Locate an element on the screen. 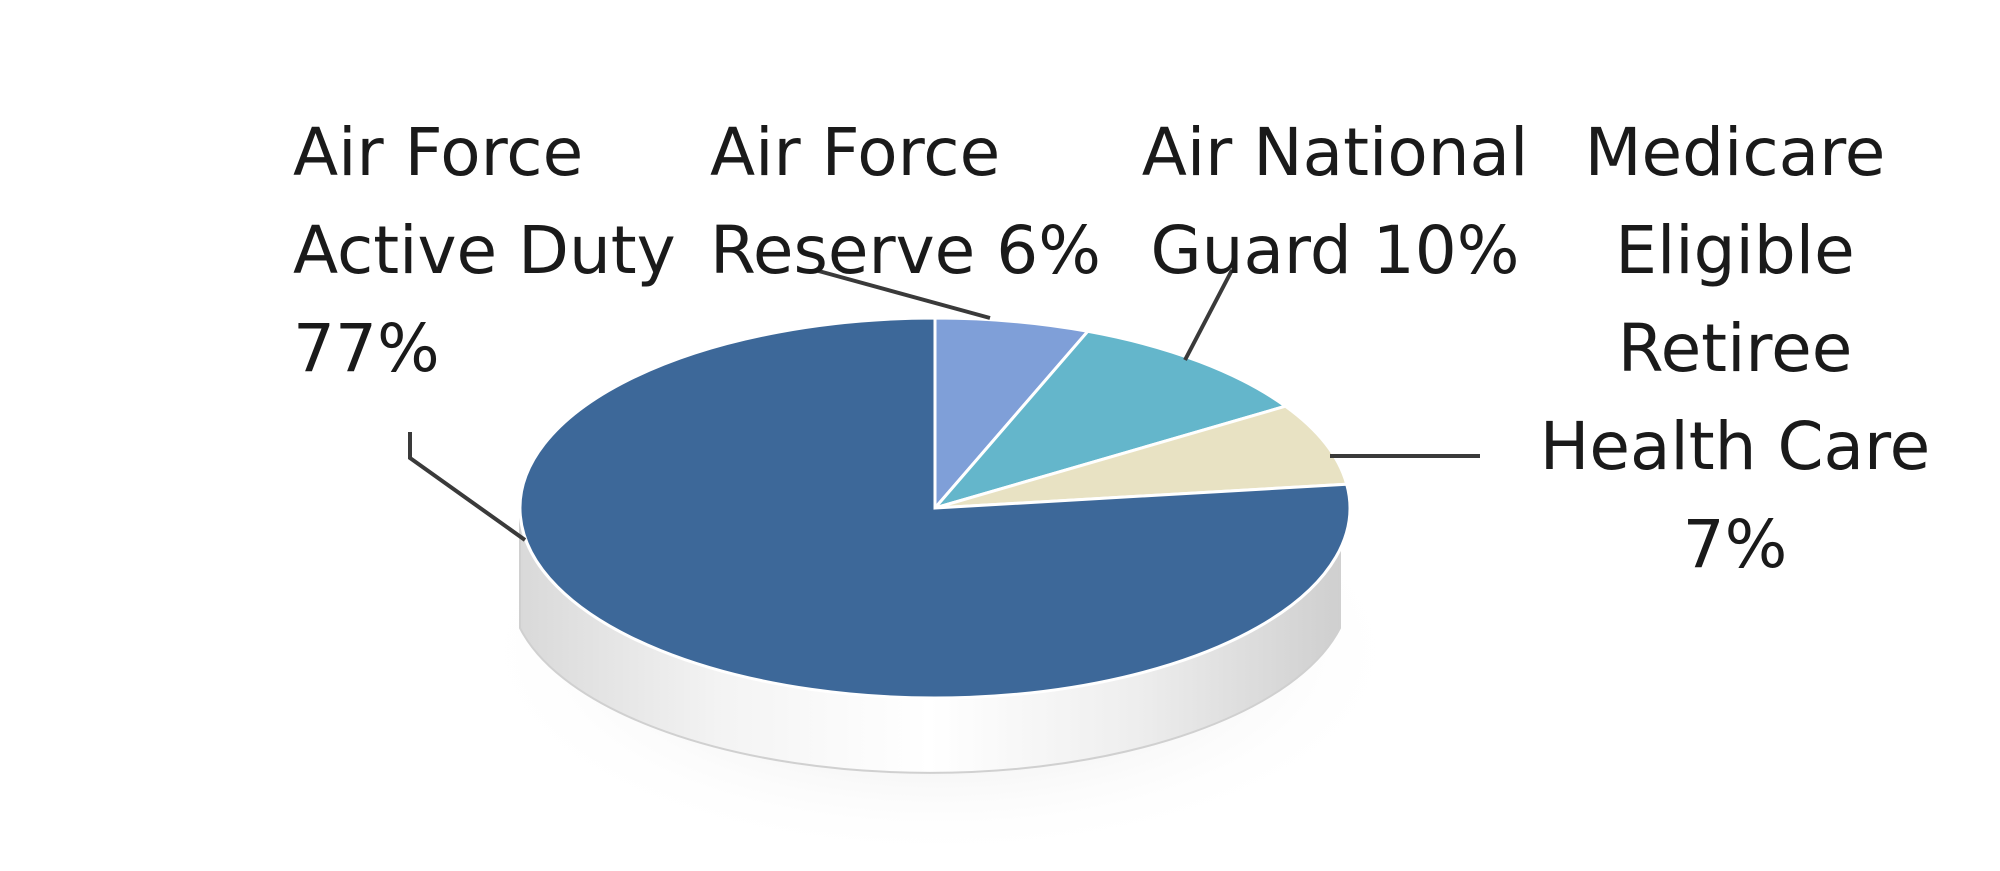 The height and width of the screenshot is (871, 2000). data-label-line: 77% is located at coordinates (366, 348).